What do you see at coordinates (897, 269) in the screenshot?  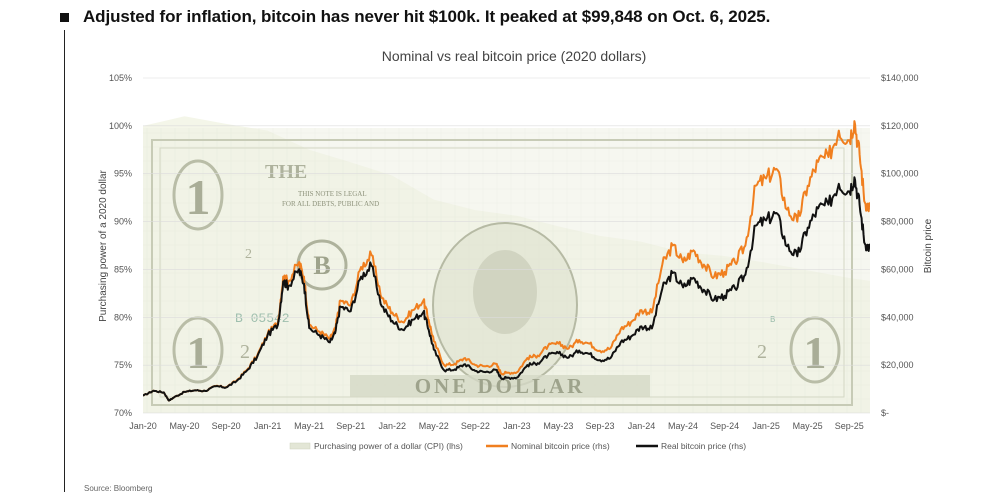 I see `right-tick-label: $60,000` at bounding box center [897, 269].